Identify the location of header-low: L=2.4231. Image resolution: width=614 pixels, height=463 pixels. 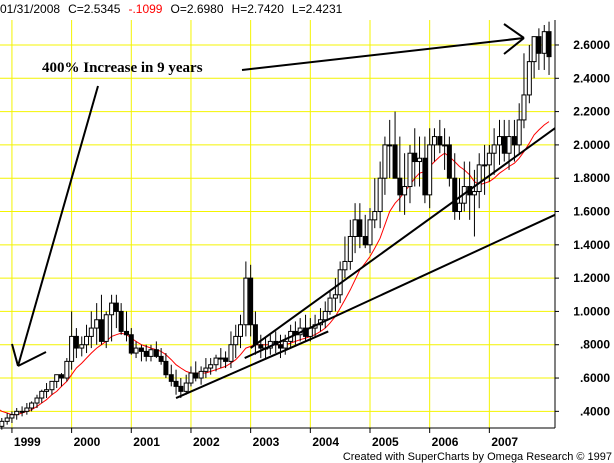
(317, 9).